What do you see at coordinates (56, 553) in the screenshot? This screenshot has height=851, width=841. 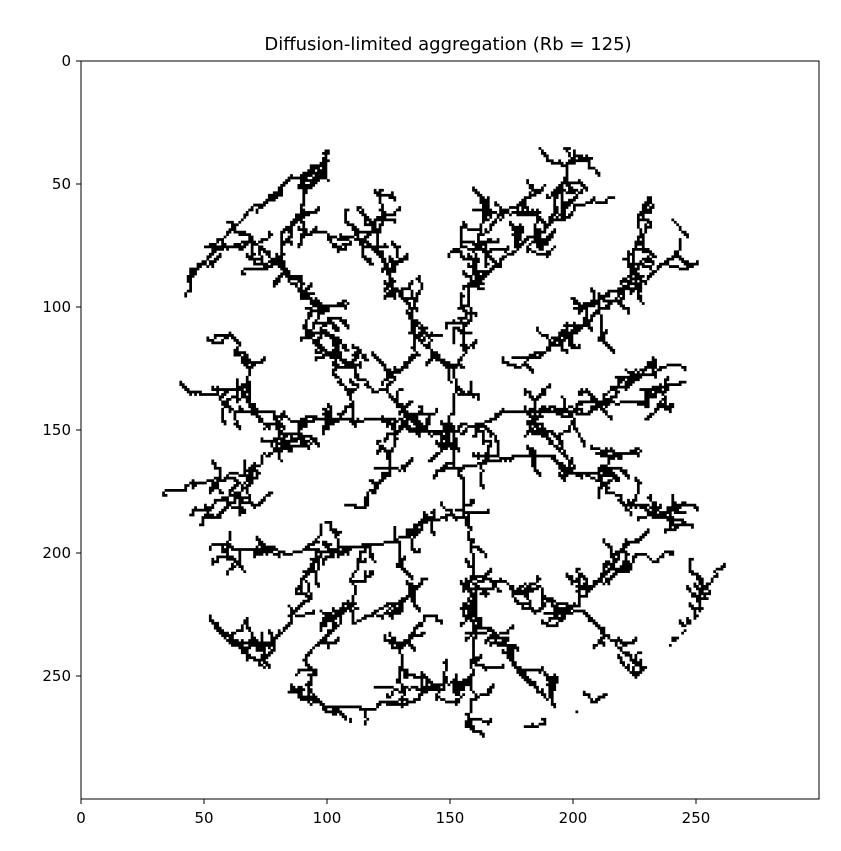 I see `y-tick-label-200: 200` at bounding box center [56, 553].